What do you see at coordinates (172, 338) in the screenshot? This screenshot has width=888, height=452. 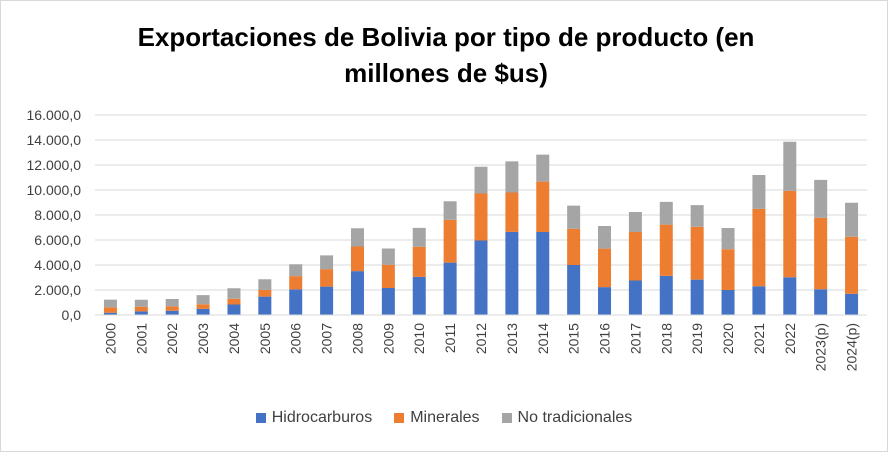 I see `x-tick-label: 2002` at bounding box center [172, 338].